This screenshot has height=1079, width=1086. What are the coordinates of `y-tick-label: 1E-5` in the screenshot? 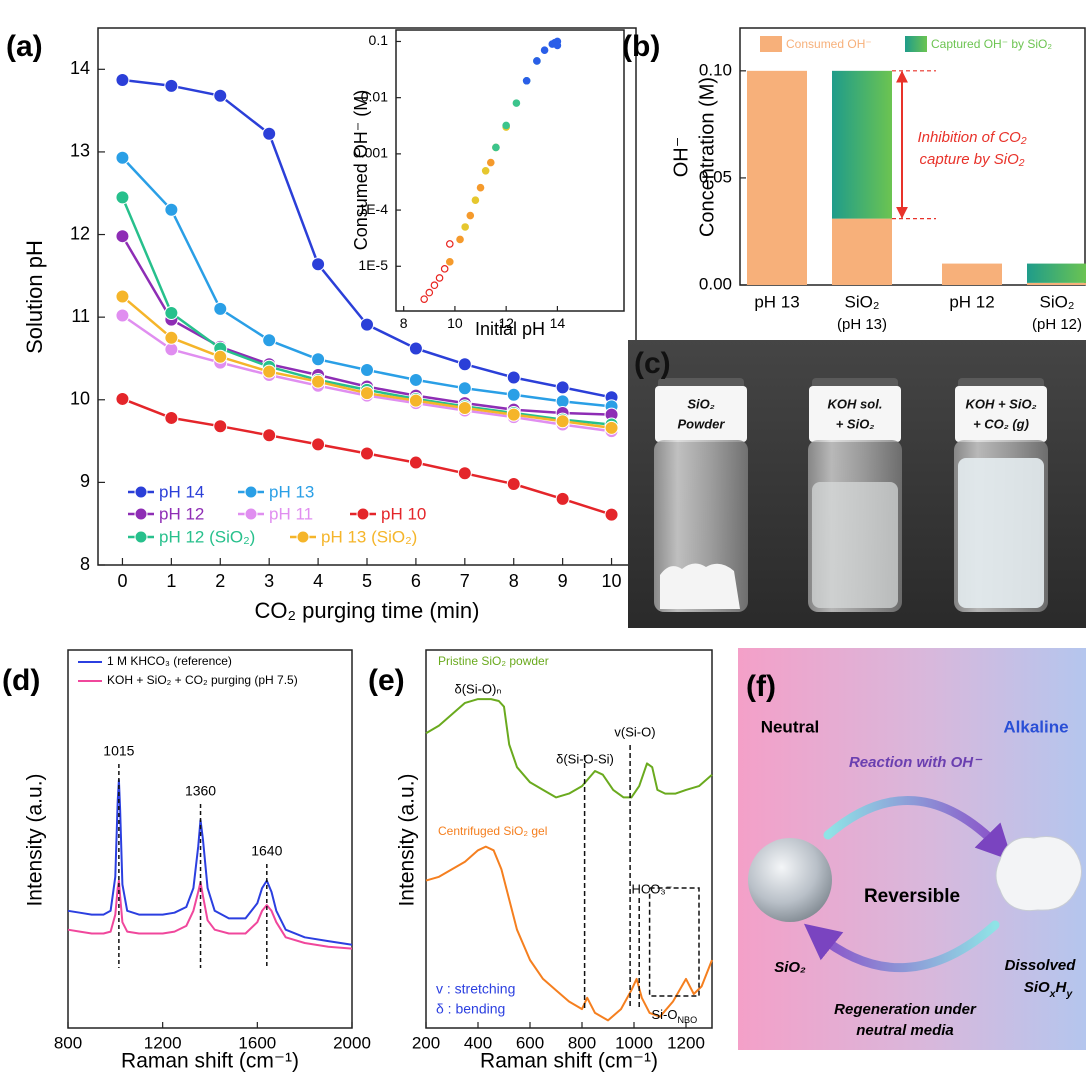 It's located at (373, 265).